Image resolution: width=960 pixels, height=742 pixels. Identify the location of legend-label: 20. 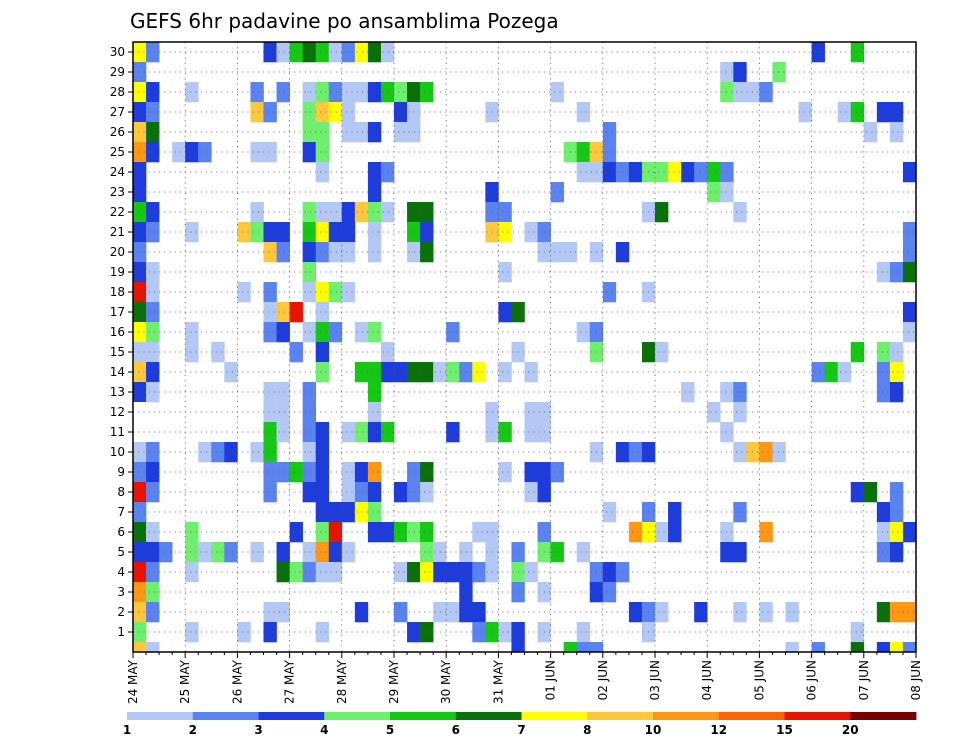
(850, 730).